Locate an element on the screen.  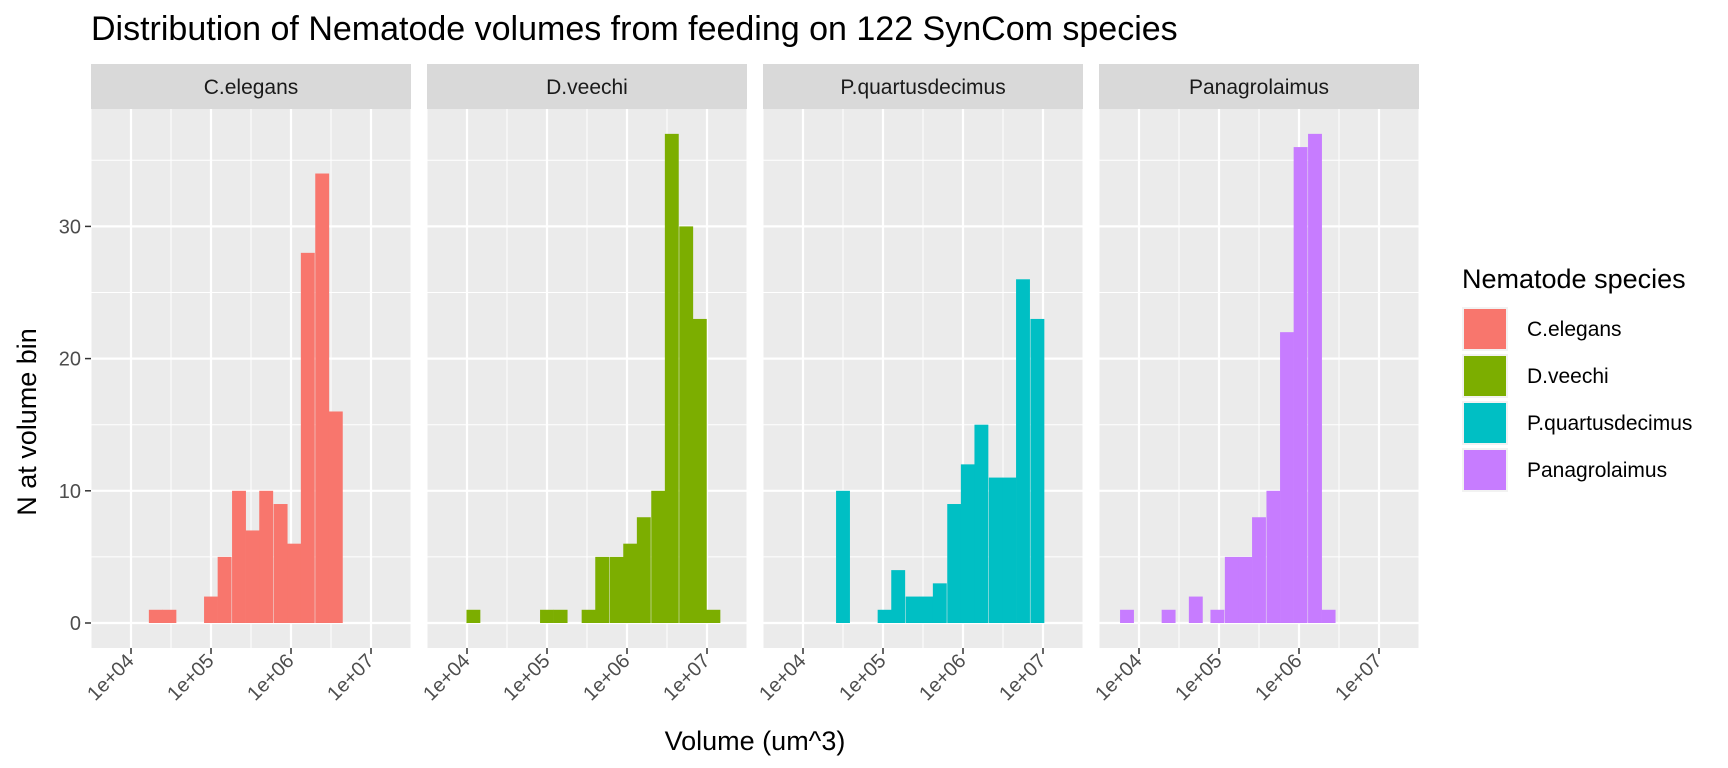
facet-strip-label: P.quartusdecimus is located at coordinates (922, 87).